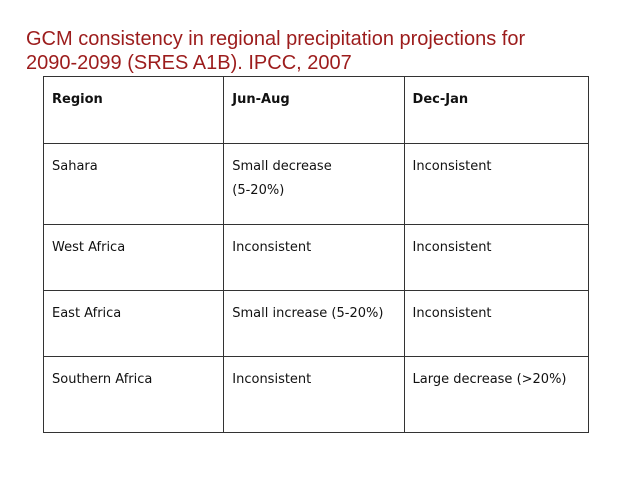  What do you see at coordinates (133, 110) in the screenshot?
I see `header-region: Region` at bounding box center [133, 110].